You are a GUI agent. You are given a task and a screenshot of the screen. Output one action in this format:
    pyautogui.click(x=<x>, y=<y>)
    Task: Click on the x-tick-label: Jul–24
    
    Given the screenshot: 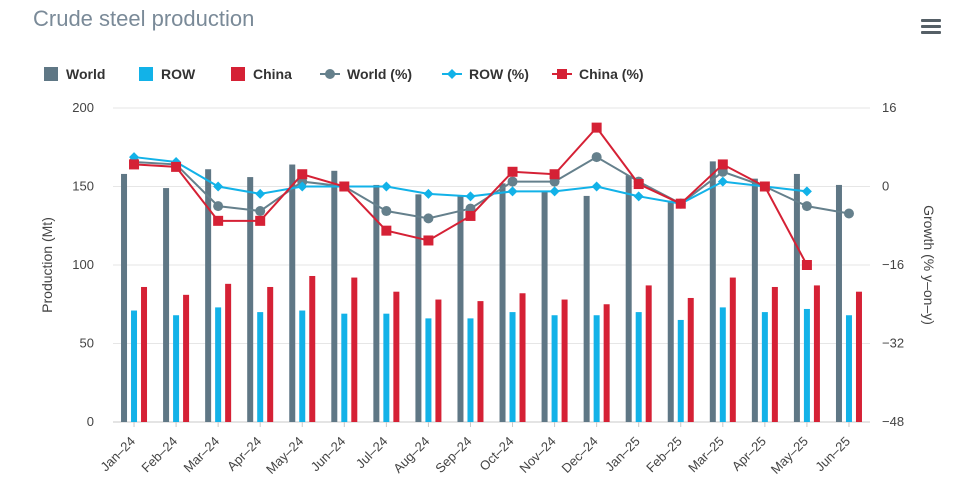 What is the action you would take?
    pyautogui.click(x=372, y=453)
    